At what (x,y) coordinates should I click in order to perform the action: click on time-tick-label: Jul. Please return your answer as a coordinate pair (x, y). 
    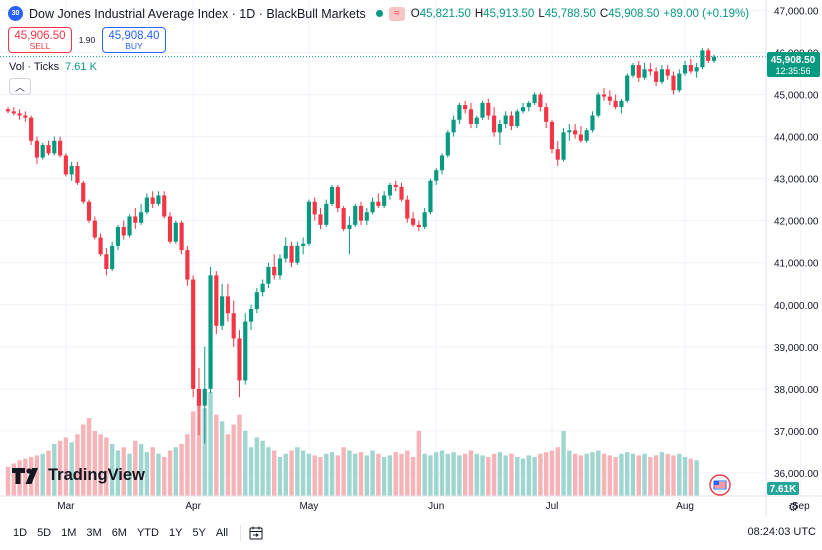
    Looking at the image, I should click on (552, 506).